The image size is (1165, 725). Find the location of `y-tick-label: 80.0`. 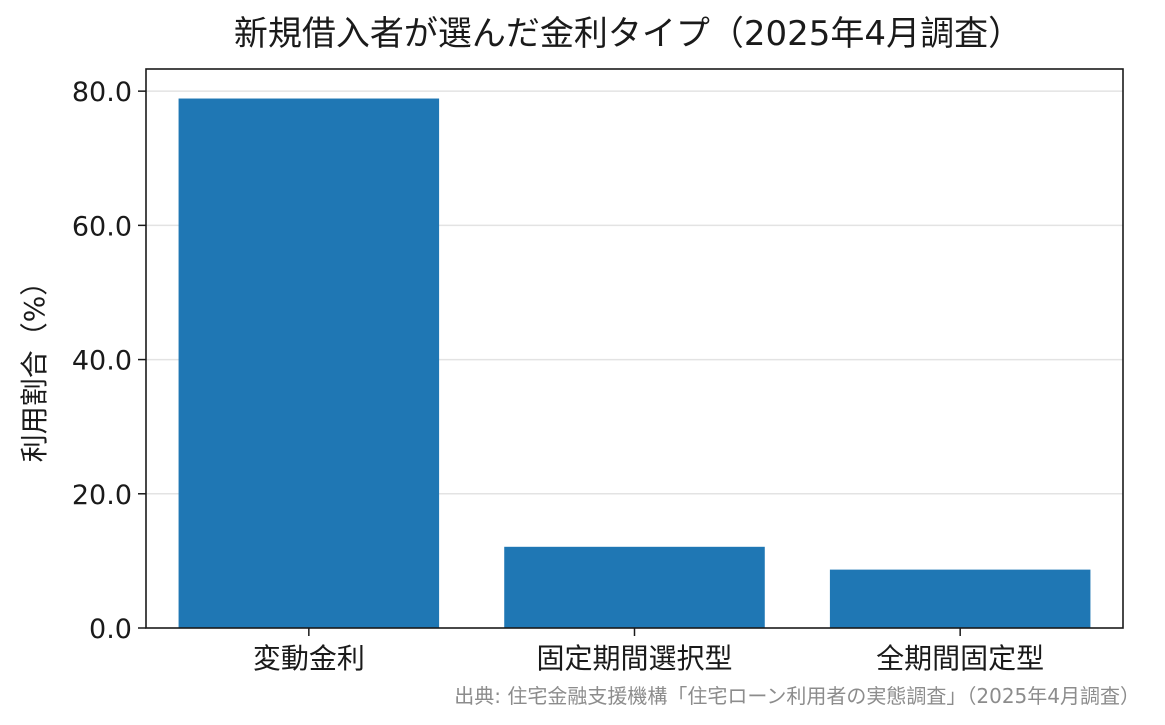

y-tick-label: 80.0 is located at coordinates (102, 92).